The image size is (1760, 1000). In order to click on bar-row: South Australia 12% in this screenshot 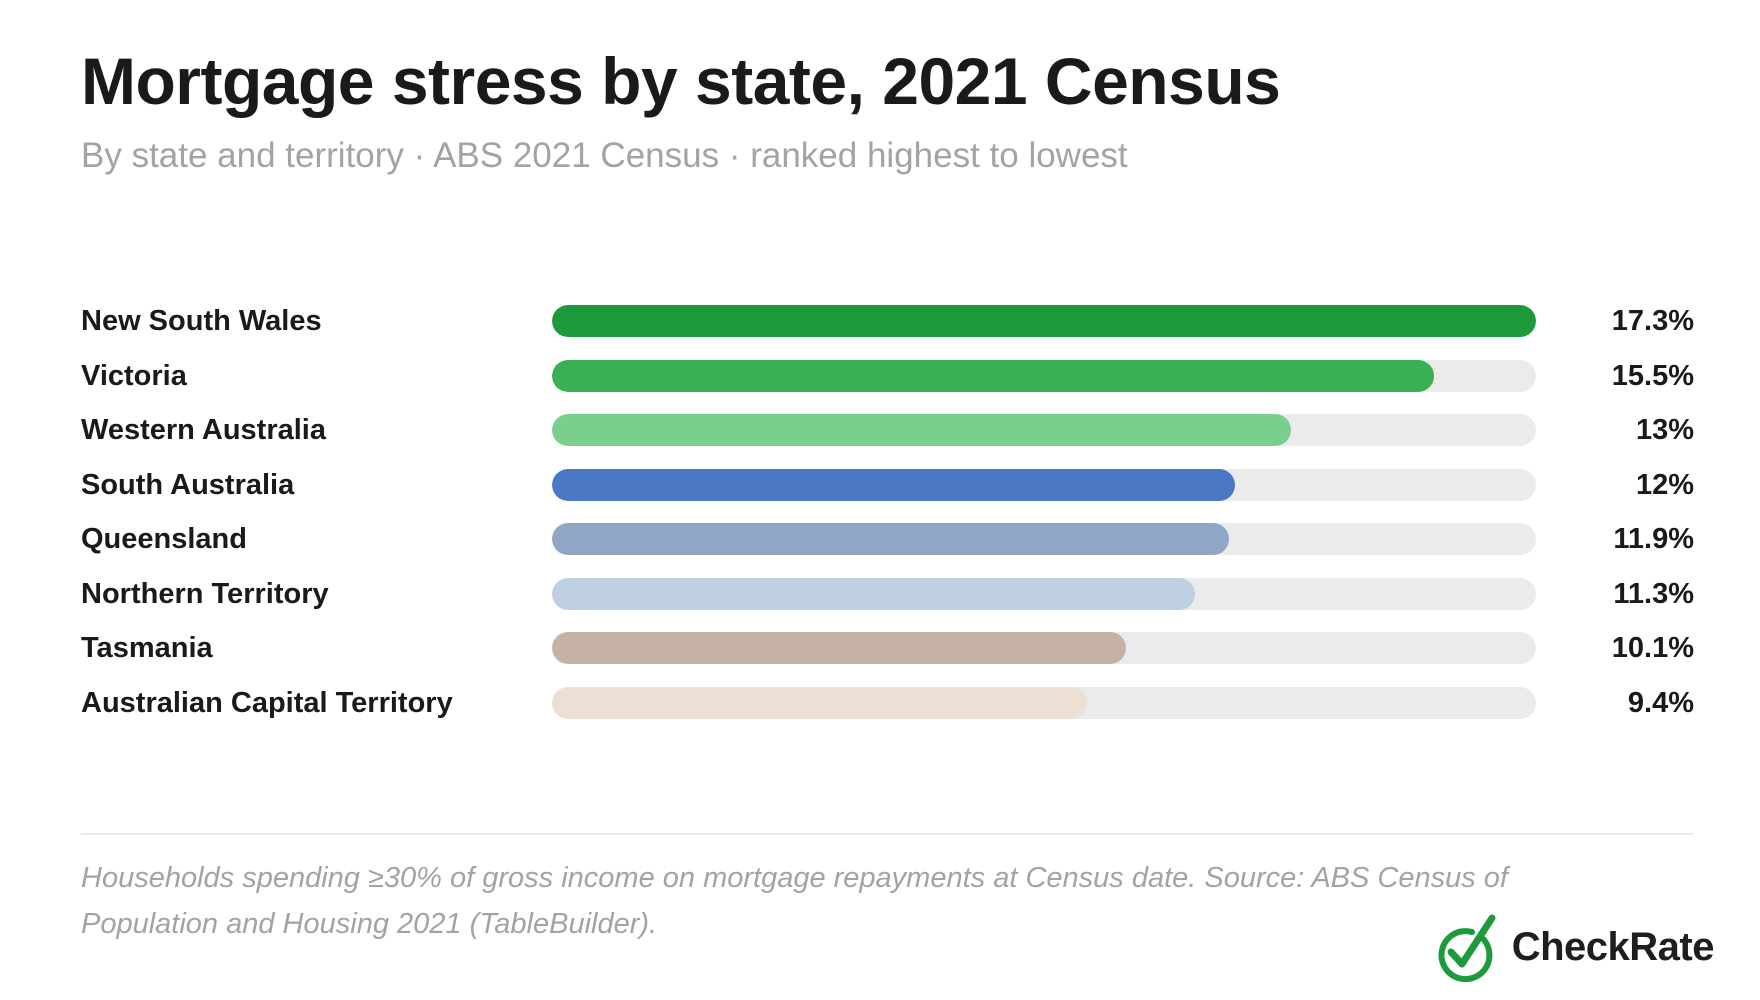, I will do `click(880, 485)`.